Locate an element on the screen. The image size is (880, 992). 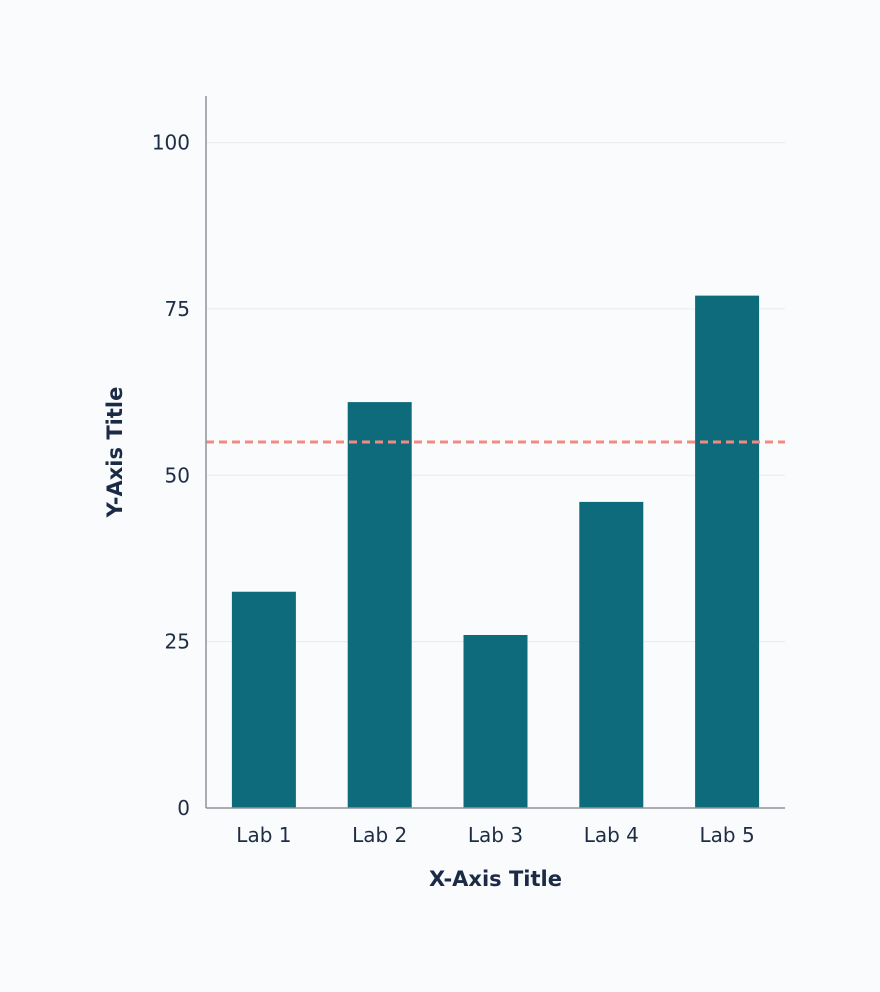
x-tick-label: Lab 4 is located at coordinates (611, 835).